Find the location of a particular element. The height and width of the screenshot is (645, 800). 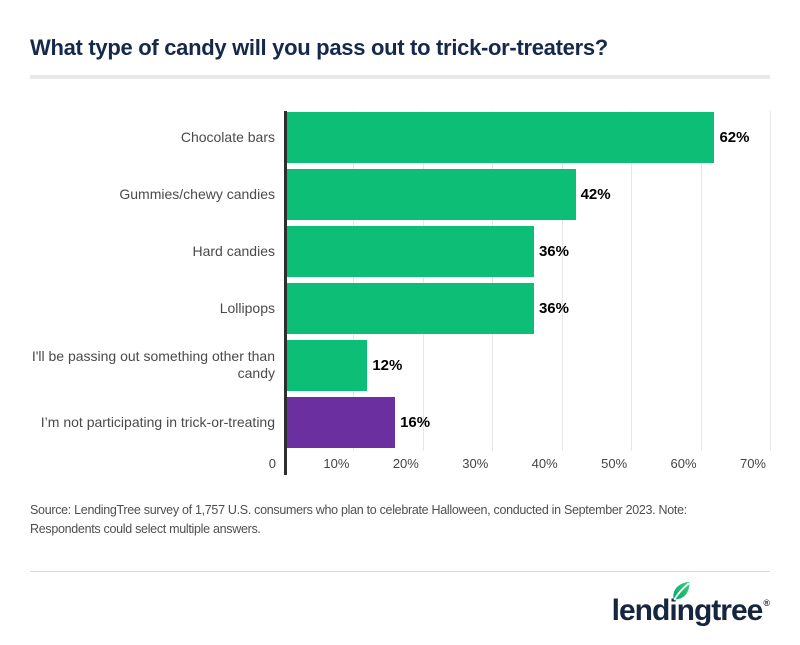

lendingtree-logo: lendingtree® is located at coordinates (690, 605).